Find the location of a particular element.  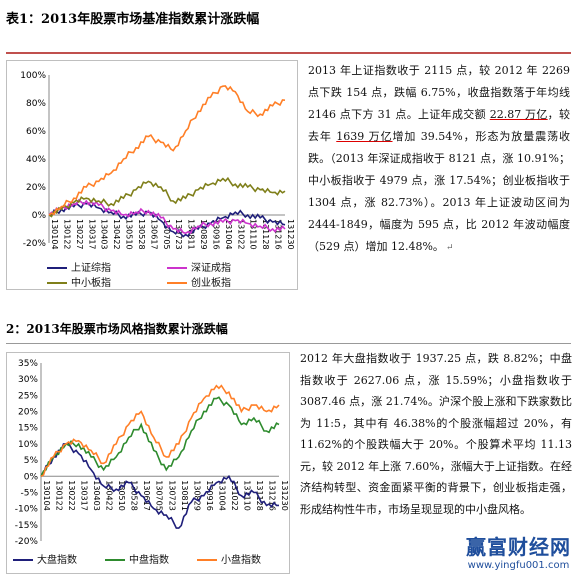

chart1-ytick-2: 60% is located at coordinates (36, 132).